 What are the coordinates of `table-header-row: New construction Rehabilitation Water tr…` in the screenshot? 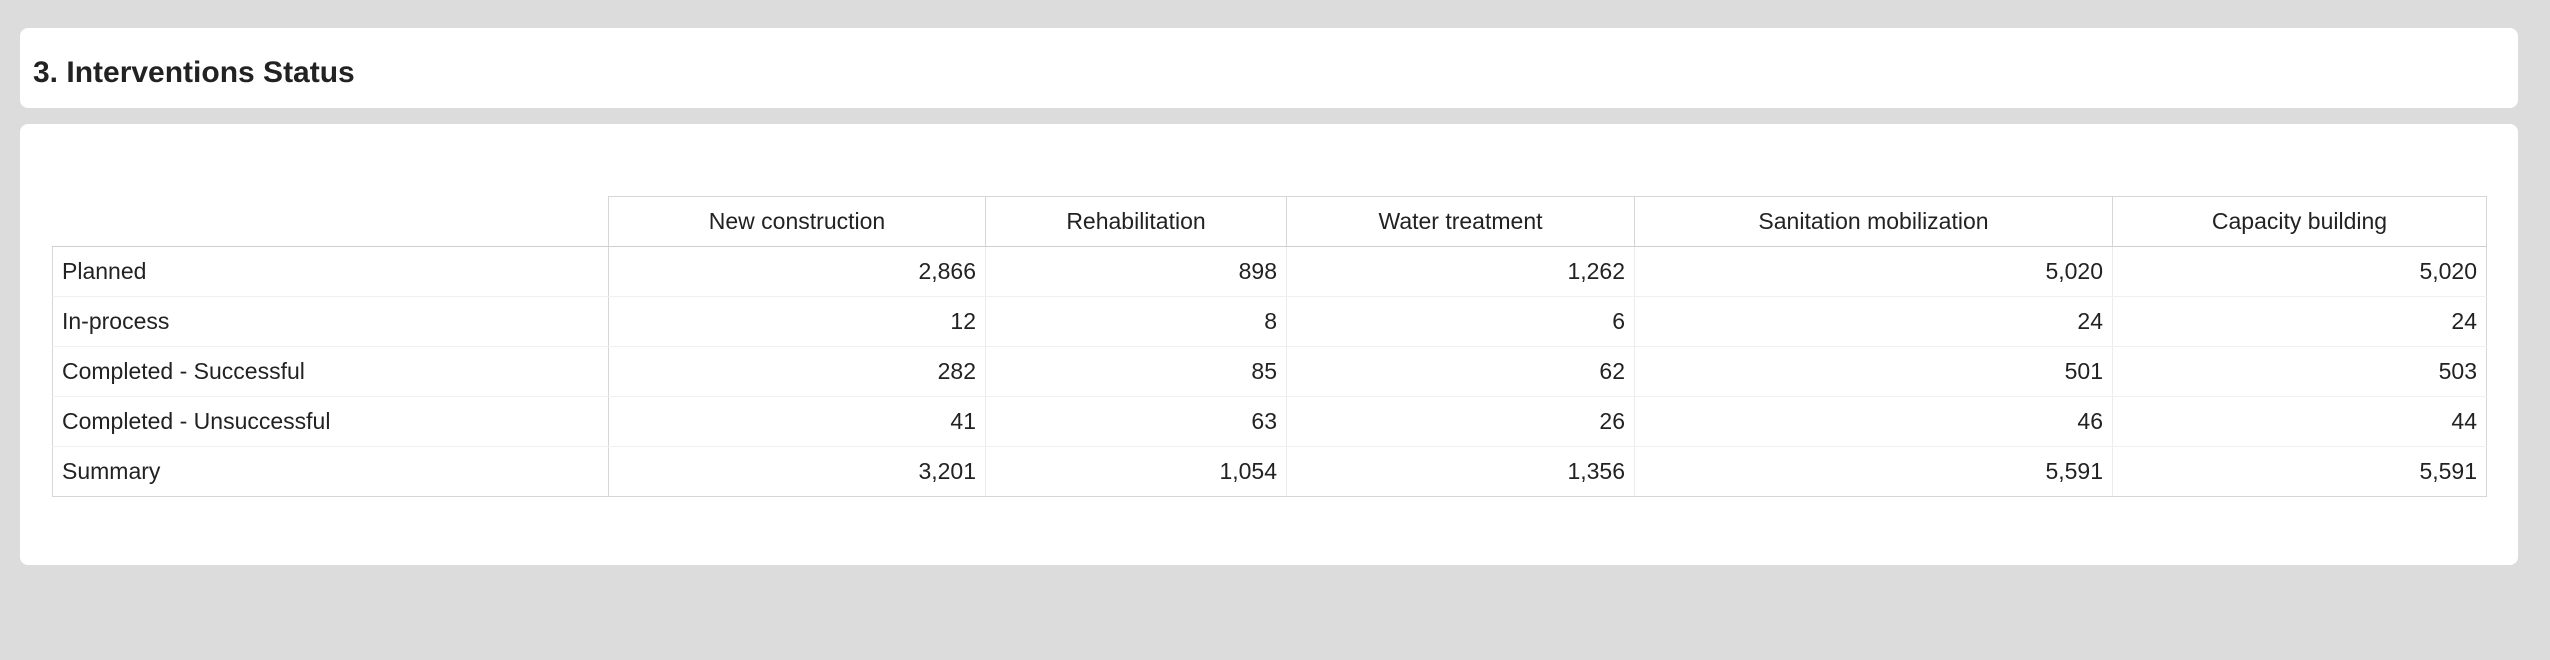 It's located at (1269, 221).